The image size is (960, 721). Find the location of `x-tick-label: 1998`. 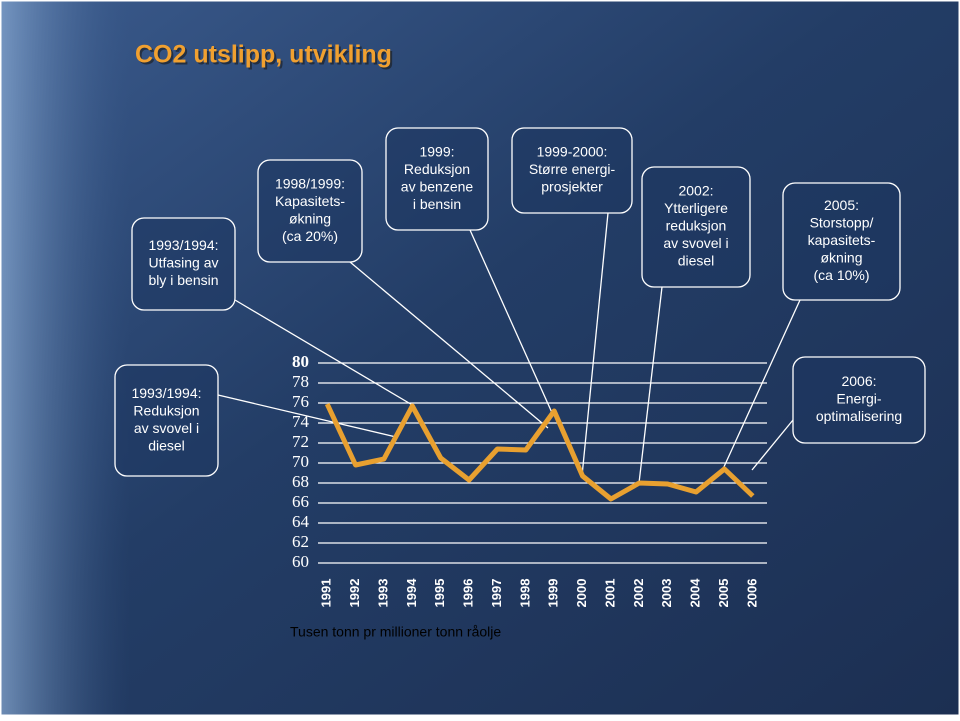

x-tick-label: 1998 is located at coordinates (524, 593).